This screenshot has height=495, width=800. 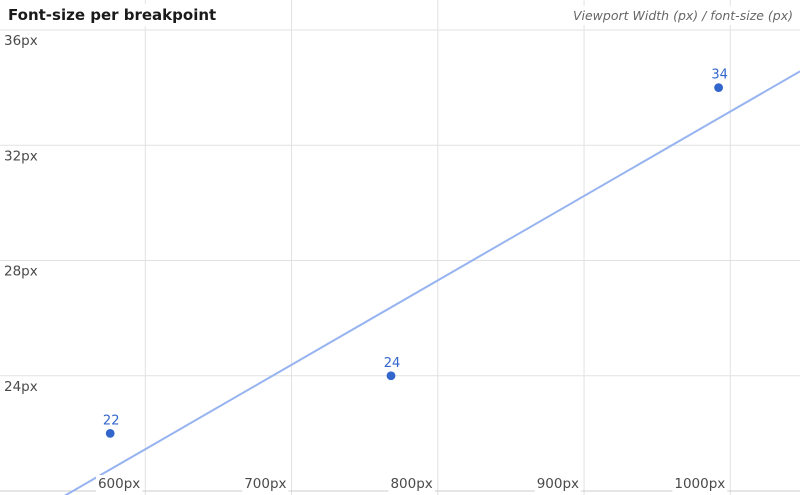 I want to click on data-point-label: 24, so click(x=392, y=363).